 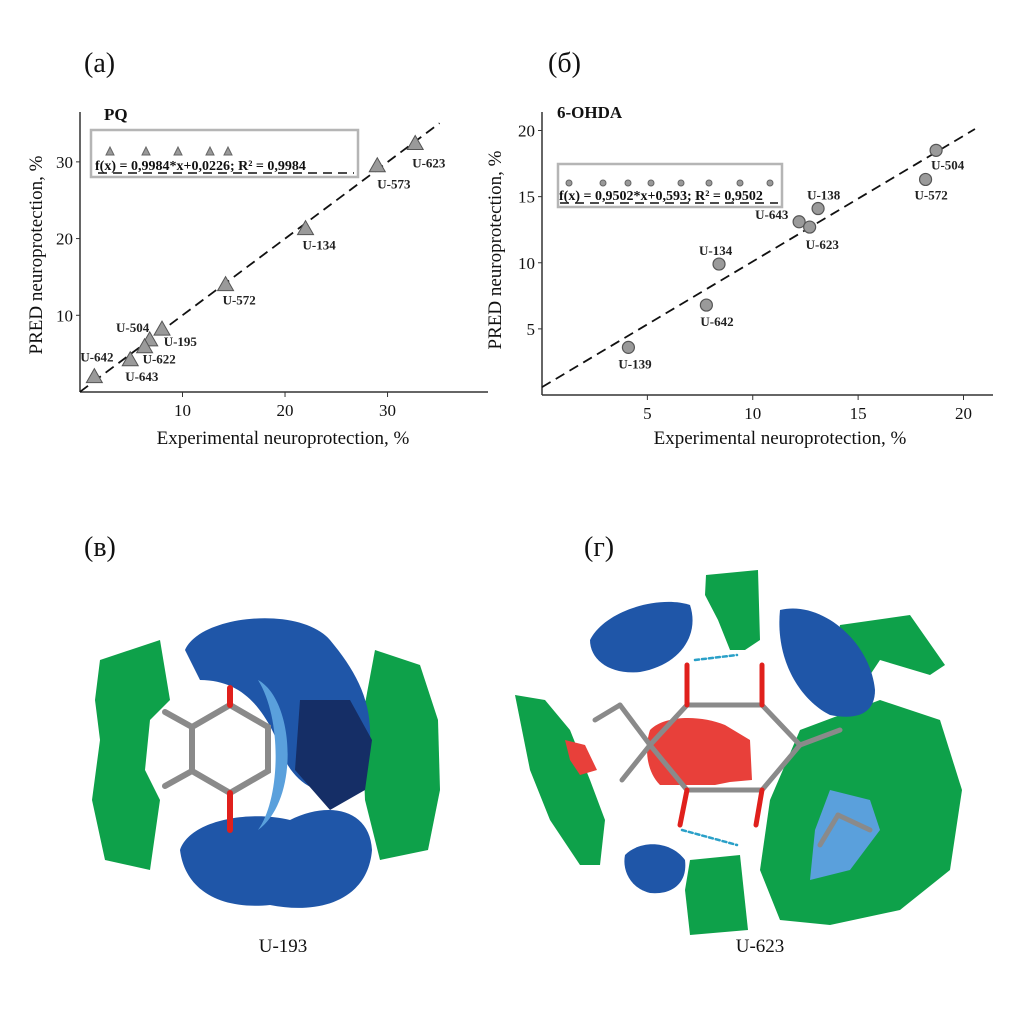 What do you see at coordinates (758, 258) in the screenshot?
I see `regression-line` at bounding box center [758, 258].